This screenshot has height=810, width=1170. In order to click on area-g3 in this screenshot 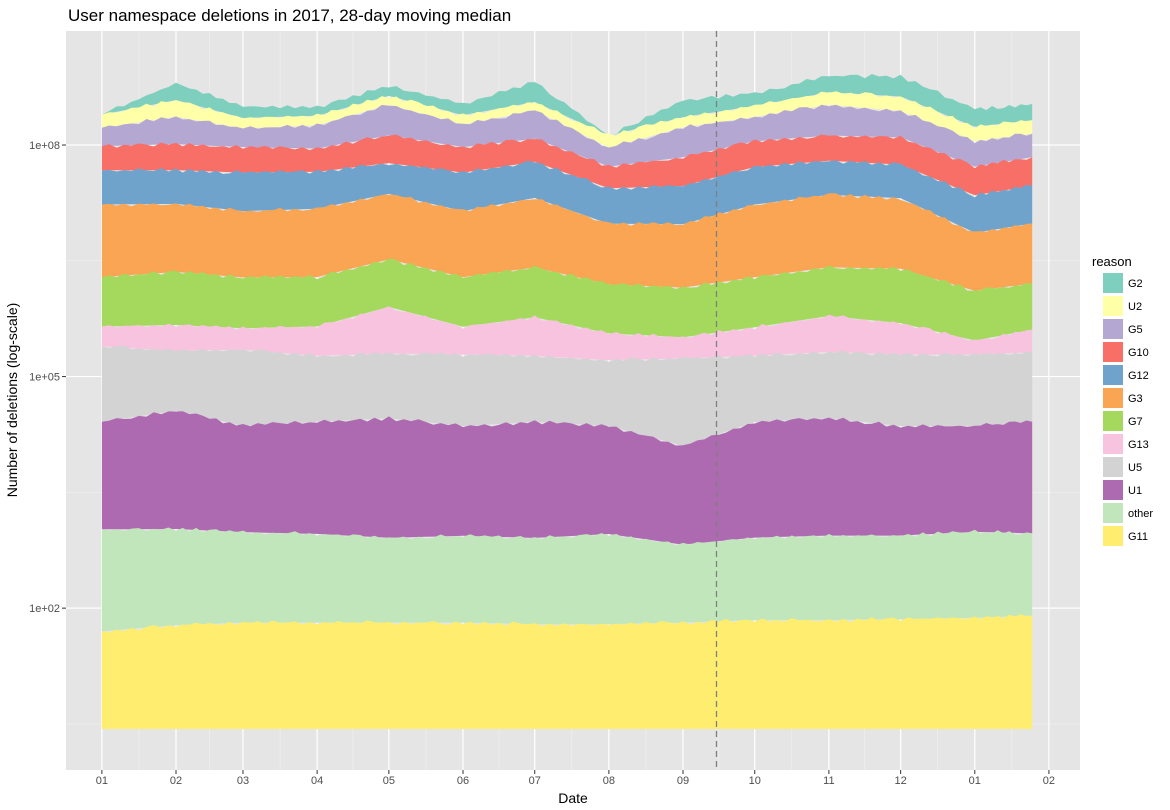, I will do `click(567, 242)`.